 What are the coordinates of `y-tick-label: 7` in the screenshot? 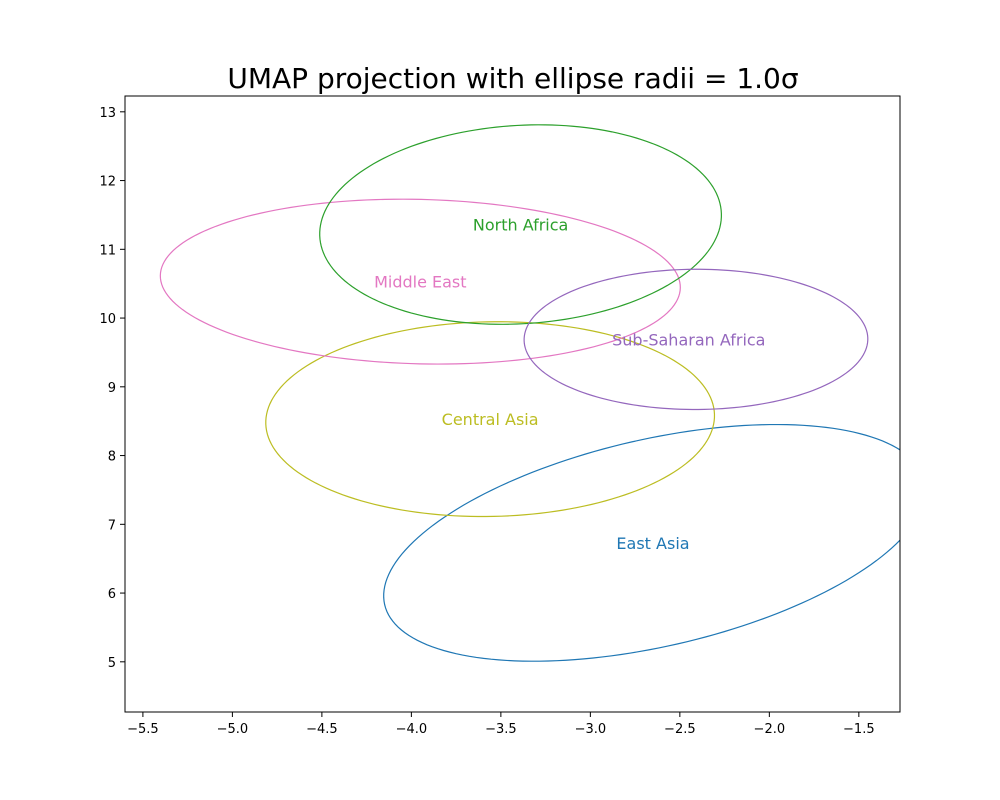 It's located at (112, 525).